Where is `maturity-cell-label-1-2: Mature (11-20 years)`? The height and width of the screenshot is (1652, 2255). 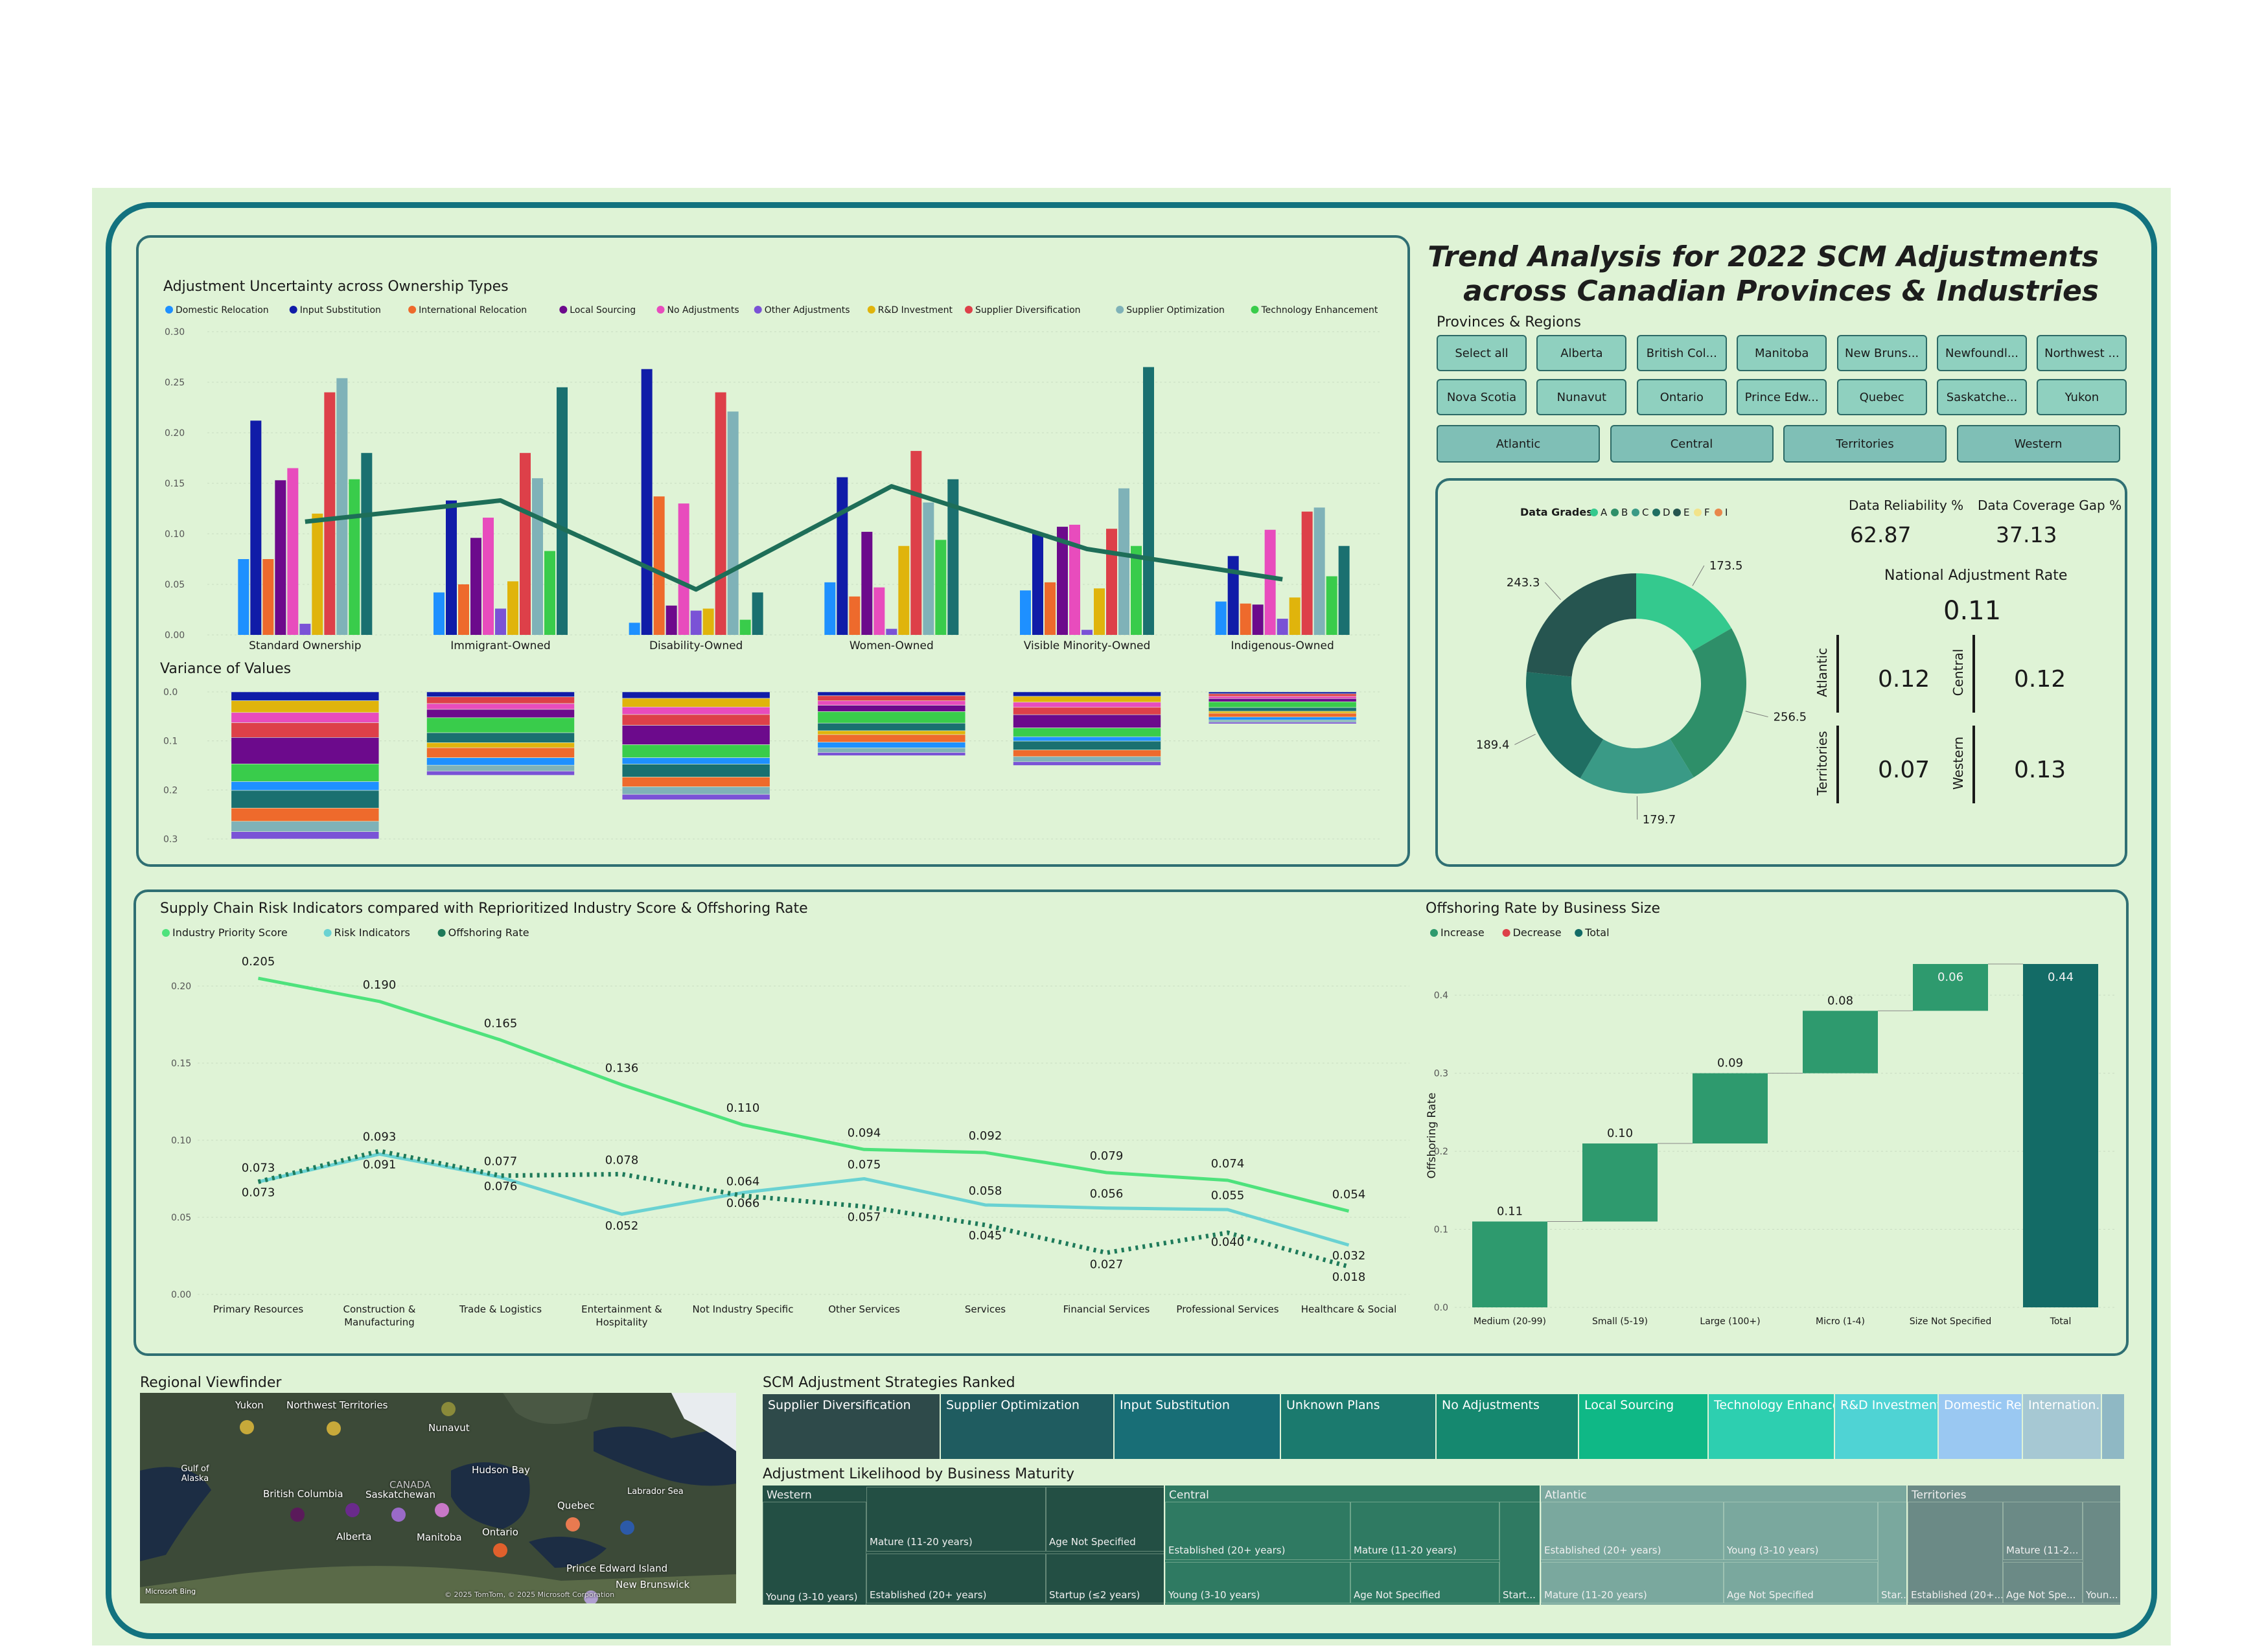
maturity-cell-label-1-2: Mature (11-20 years) is located at coordinates (1405, 1550).